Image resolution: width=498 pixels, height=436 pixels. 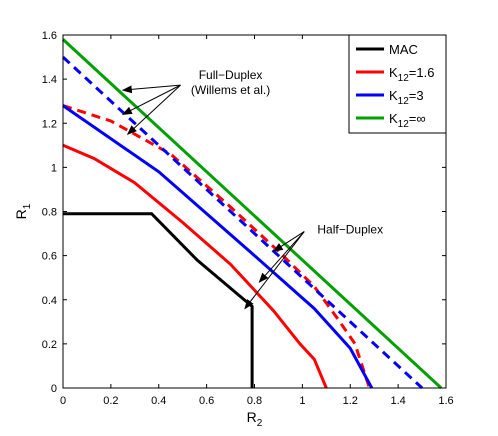 What do you see at coordinates (255, 419) in the screenshot?
I see `x-axis-label: R2` at bounding box center [255, 419].